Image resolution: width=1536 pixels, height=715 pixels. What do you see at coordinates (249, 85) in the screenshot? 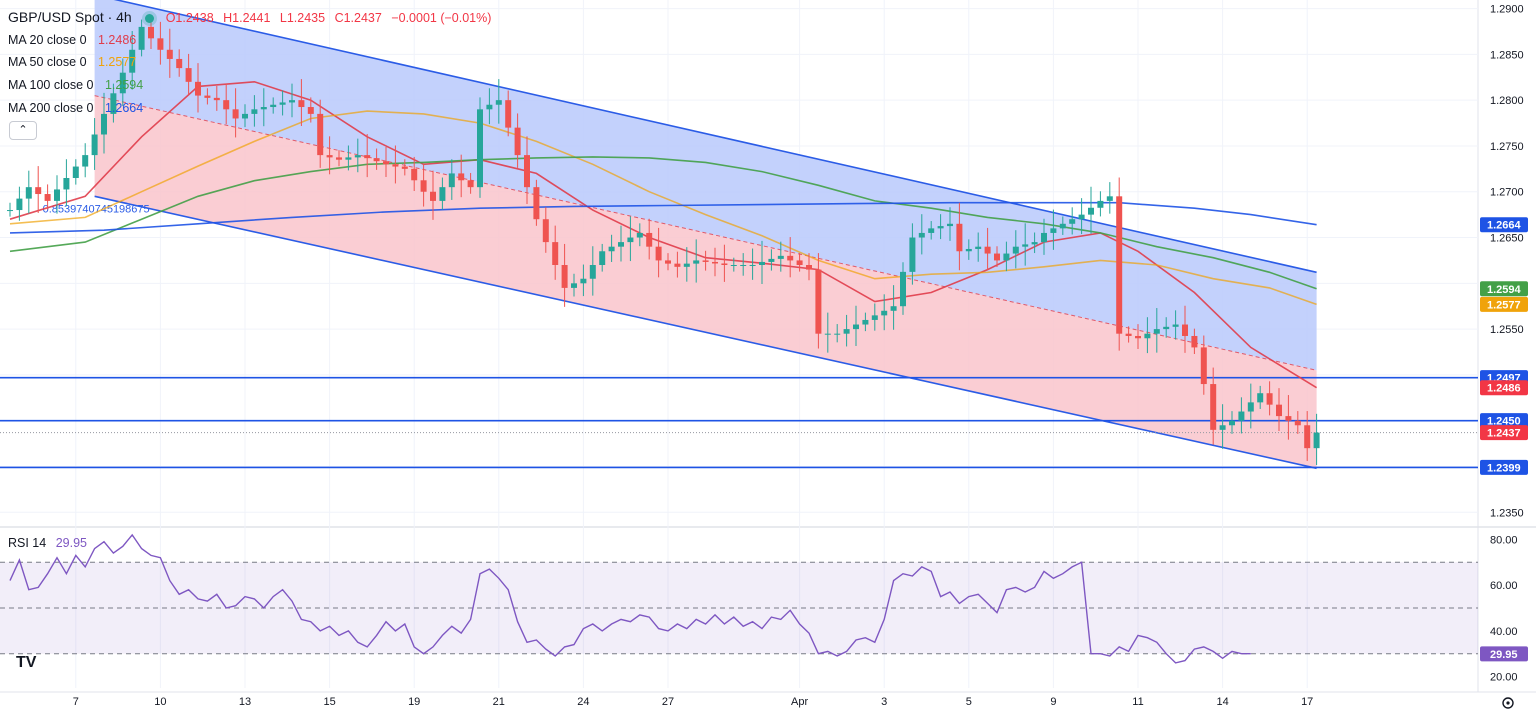
I see `ma100-row: MA 100 close 0 1.2594` at bounding box center [249, 85].